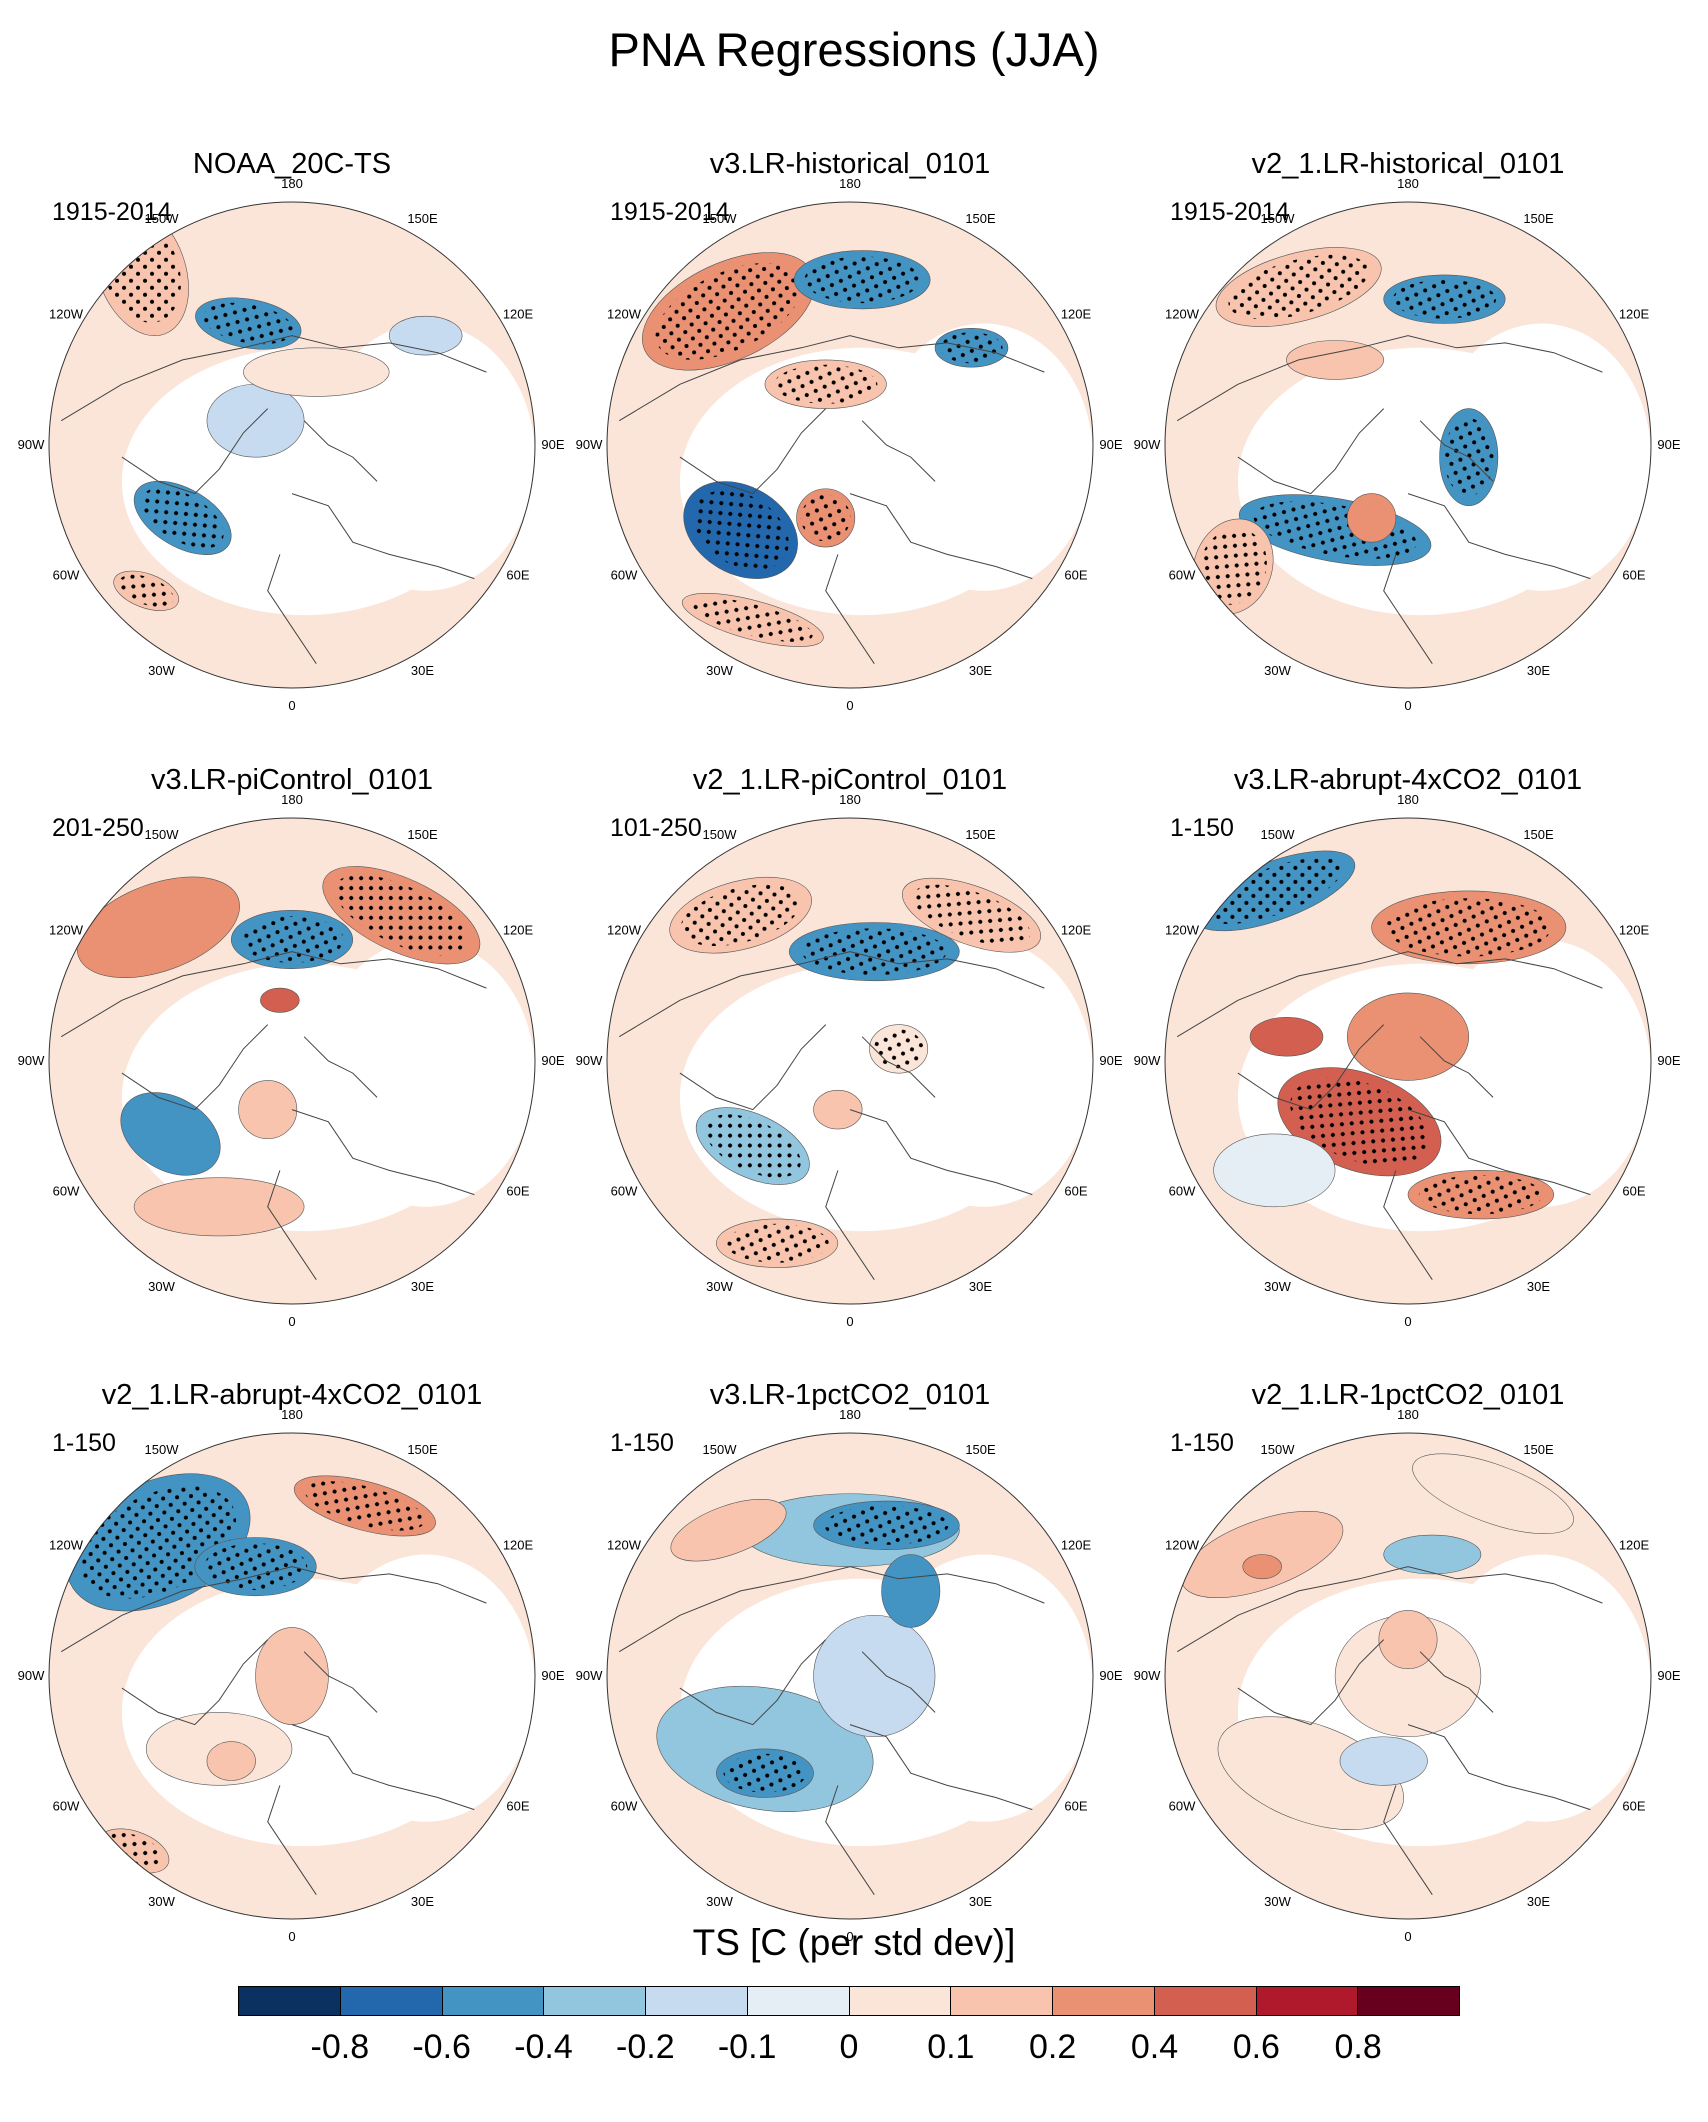 The height and width of the screenshot is (2122, 1708). What do you see at coordinates (340, 2047) in the screenshot?
I see `colorbar-tick-label: -0.8` at bounding box center [340, 2047].